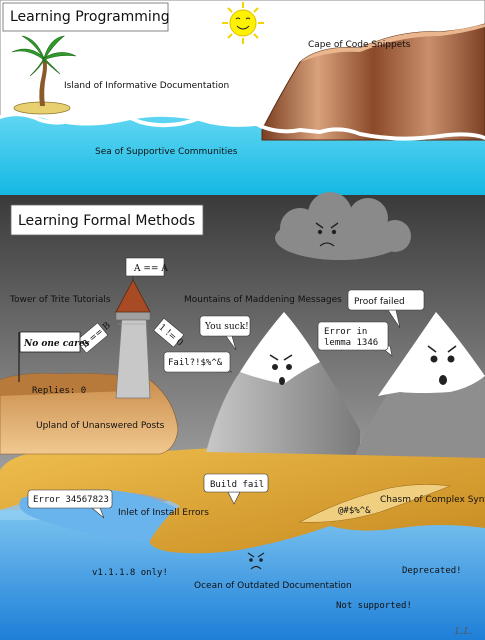 This screenshot has height=640, width=485. I want to click on bubble-proof-failed: Proof failed, so click(386, 309).